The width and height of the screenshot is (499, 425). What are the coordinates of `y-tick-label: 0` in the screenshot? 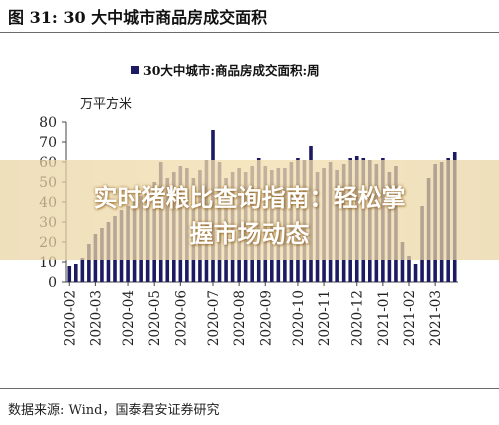 It's located at (52, 283).